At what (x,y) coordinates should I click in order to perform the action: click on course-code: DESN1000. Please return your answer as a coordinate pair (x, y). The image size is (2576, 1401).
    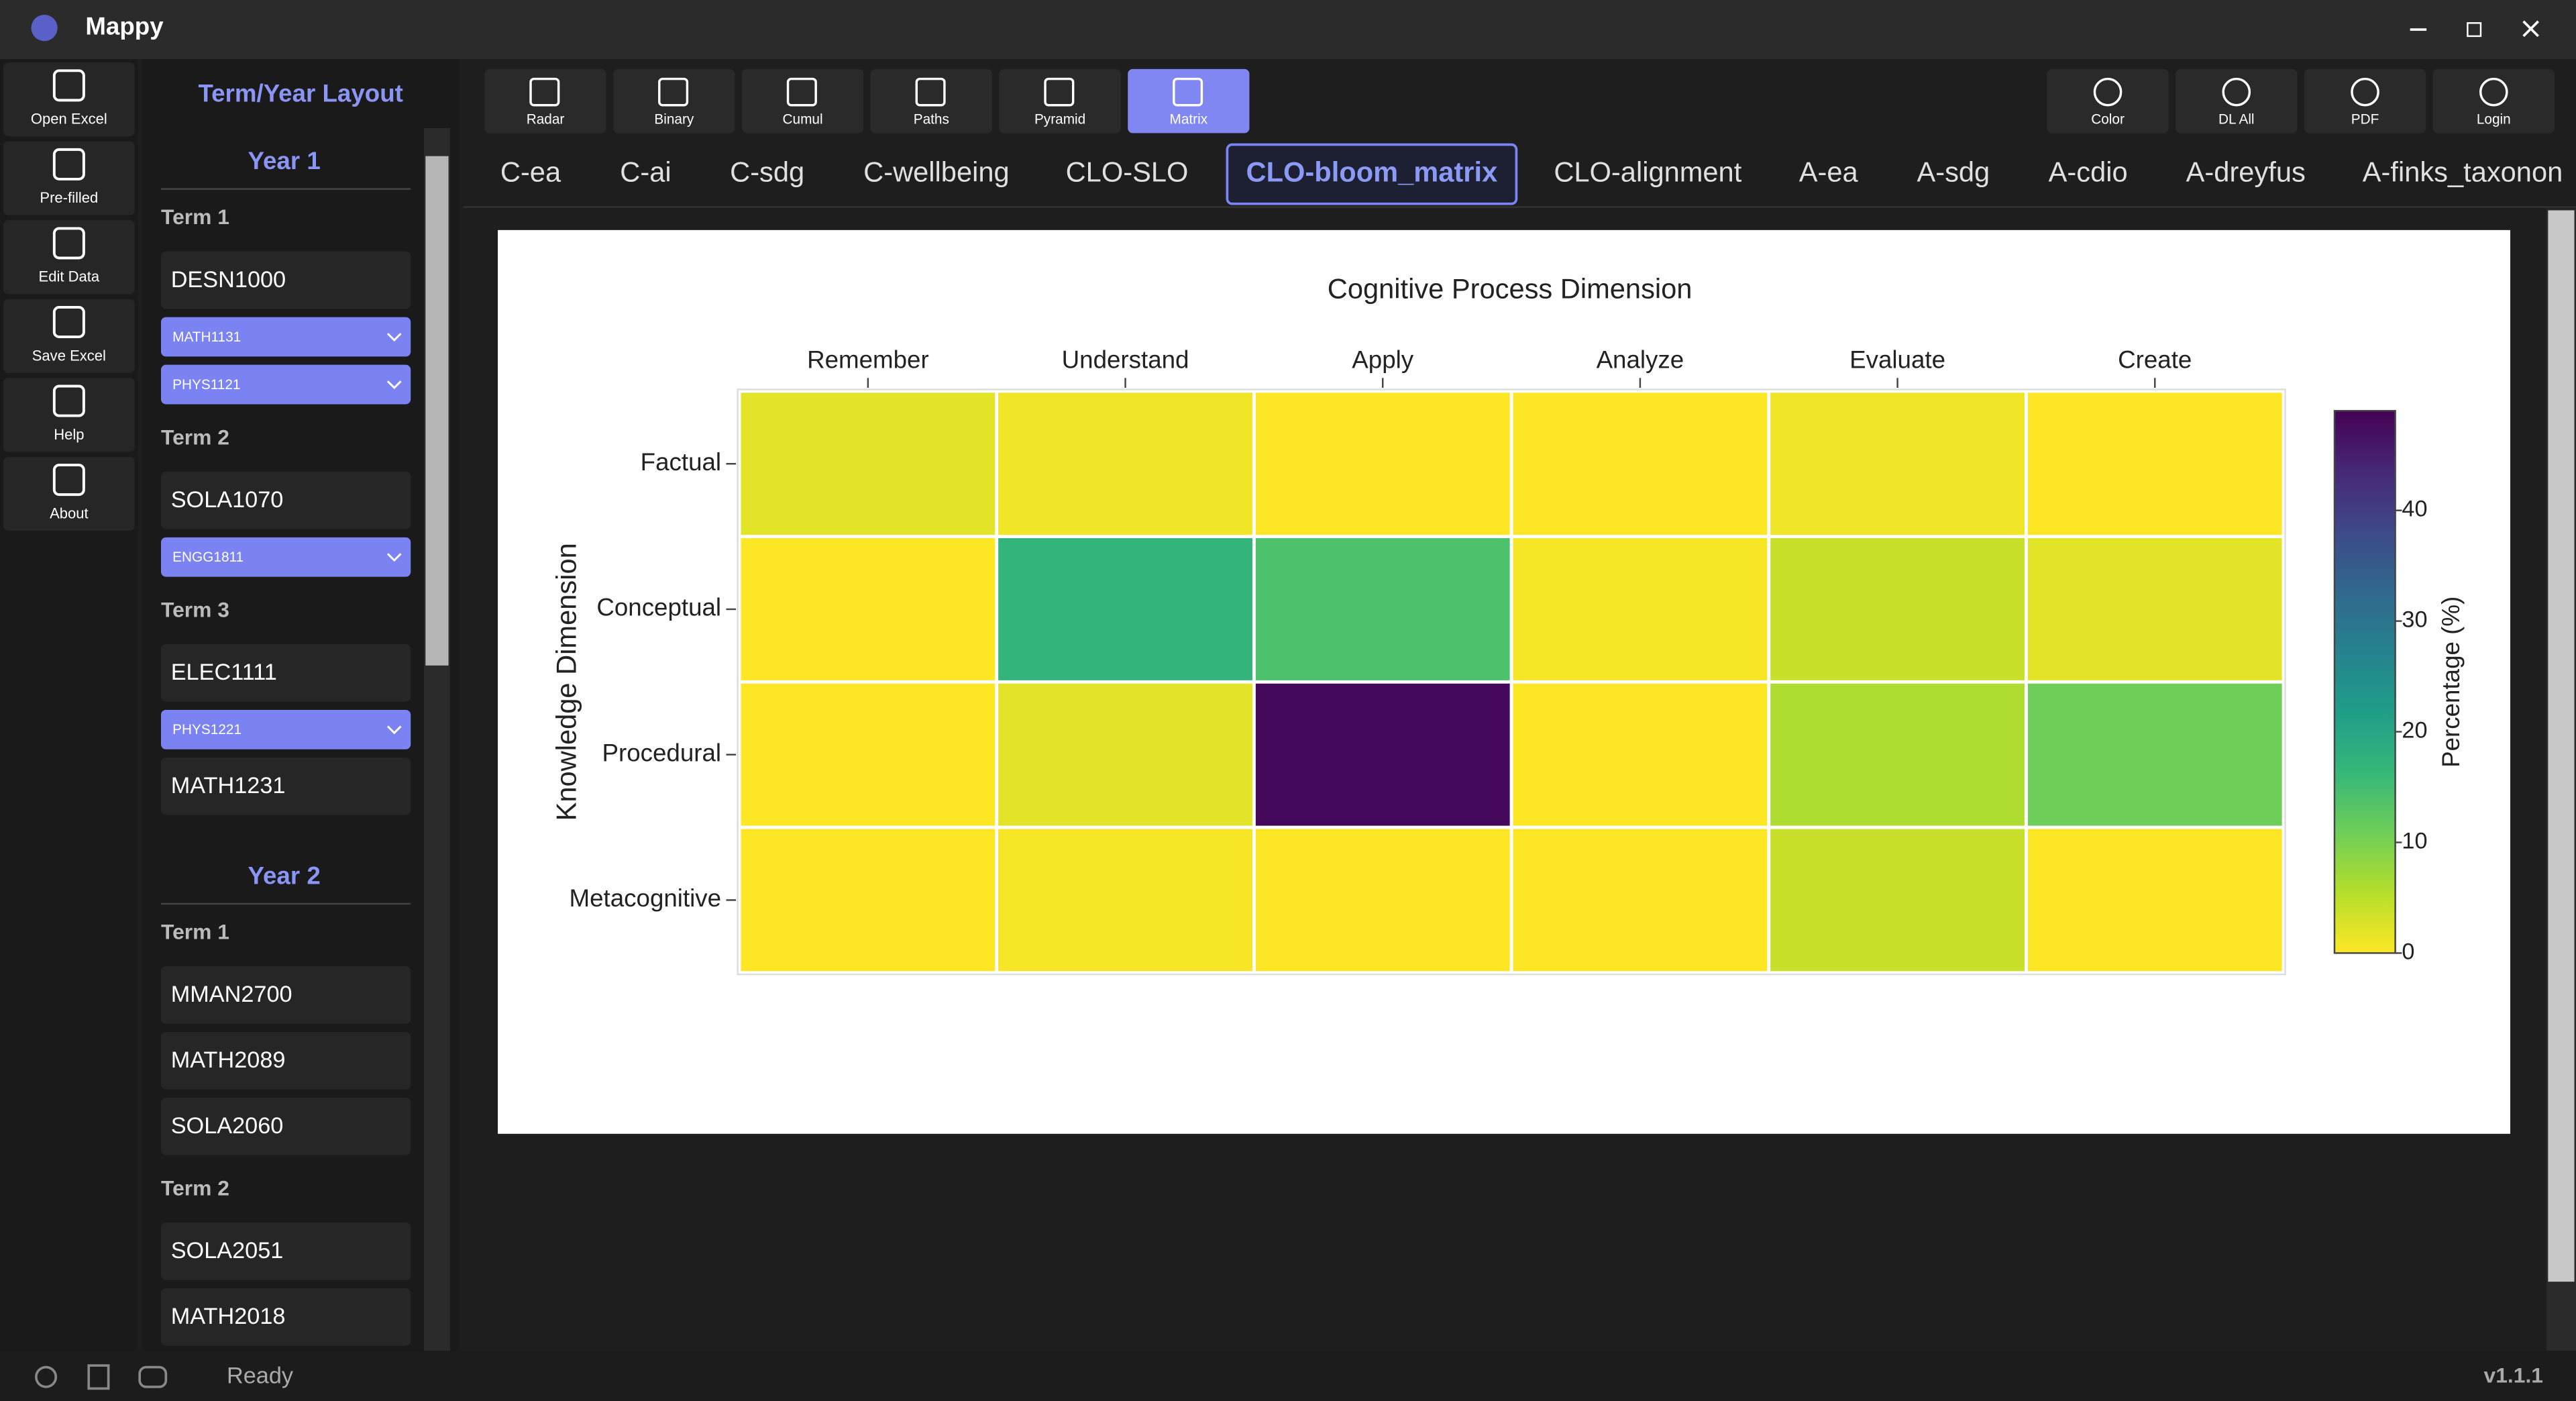
    Looking at the image, I should click on (228, 280).